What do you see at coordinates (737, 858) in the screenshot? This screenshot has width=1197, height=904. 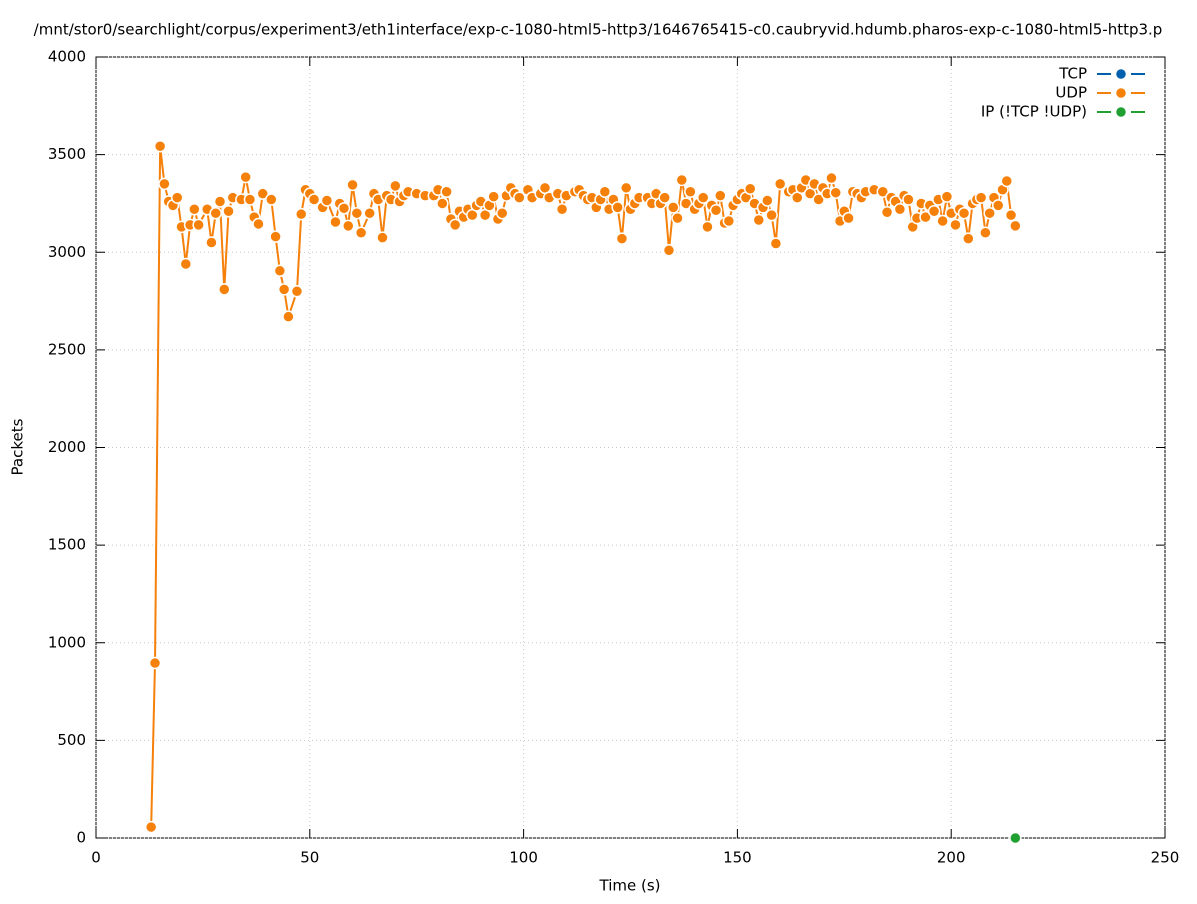 I see `x-tick-label: 150` at bounding box center [737, 858].